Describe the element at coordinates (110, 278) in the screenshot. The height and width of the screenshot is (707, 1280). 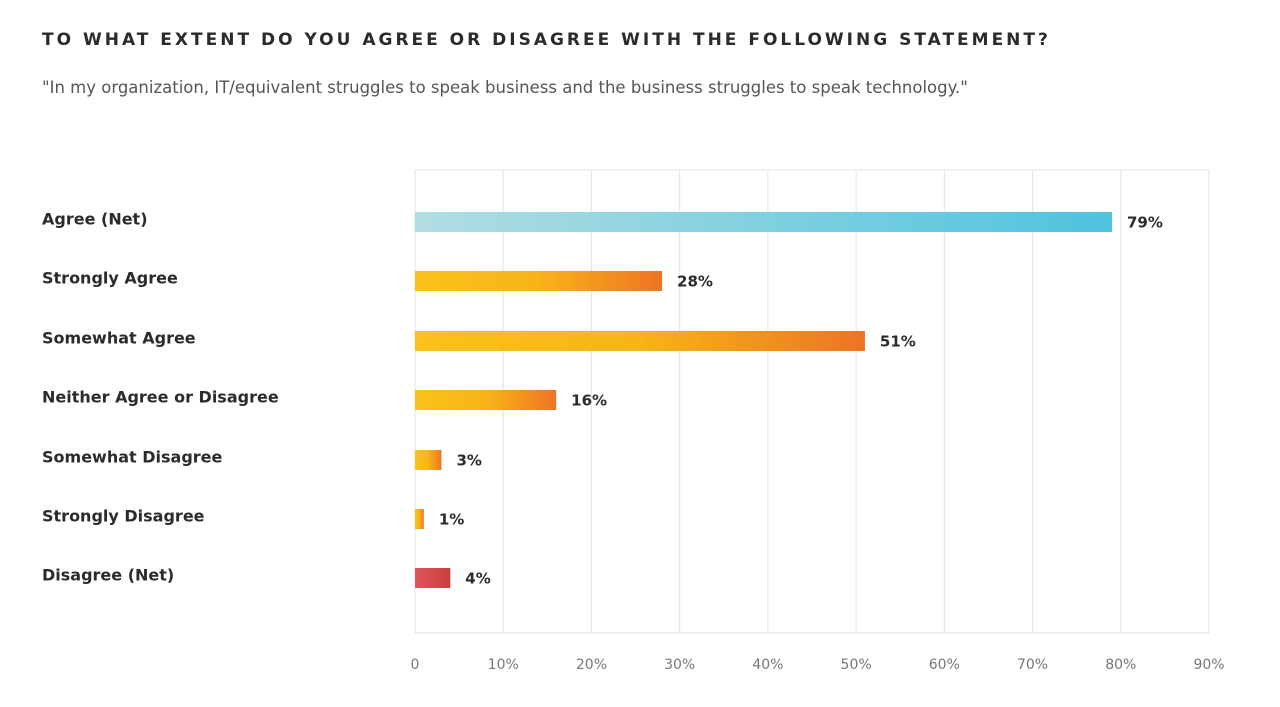
I see `category-label: Strongly Agree` at that location.